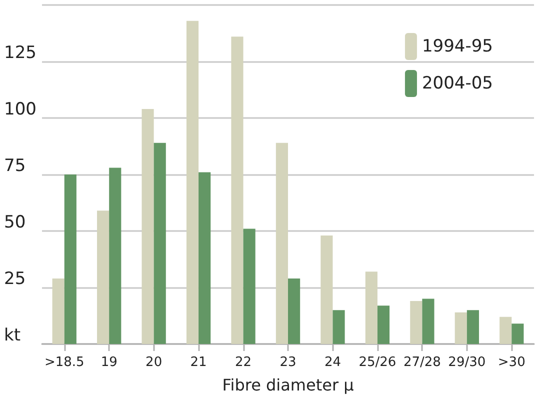 Image resolution: width=538 pixels, height=407 pixels. Describe the element at coordinates (467, 362) in the screenshot. I see `x-tick-label: 29/30` at that location.